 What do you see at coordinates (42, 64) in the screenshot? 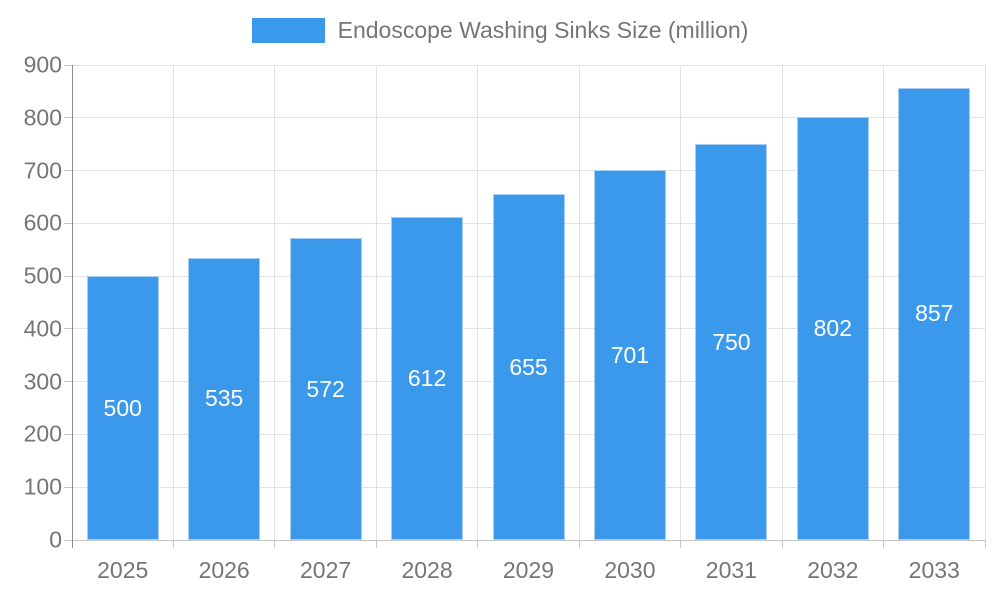
I see `y-axis-tick-label: 900` at bounding box center [42, 64].